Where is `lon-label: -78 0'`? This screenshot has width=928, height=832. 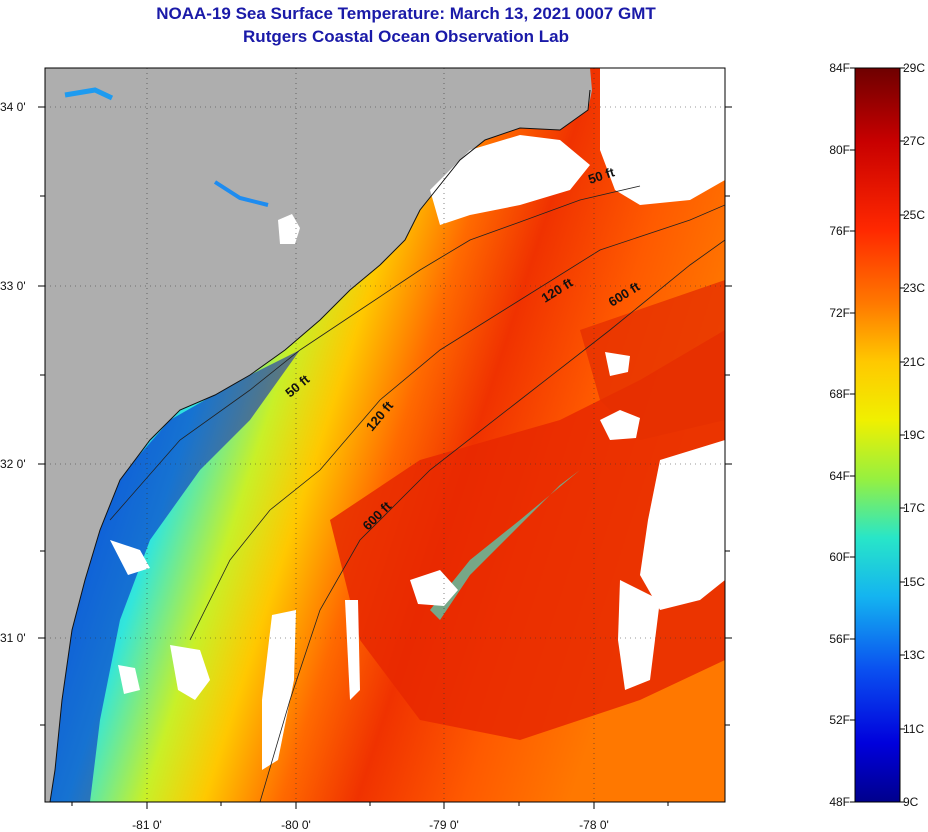
lon-label: -78 0' is located at coordinates (594, 825).